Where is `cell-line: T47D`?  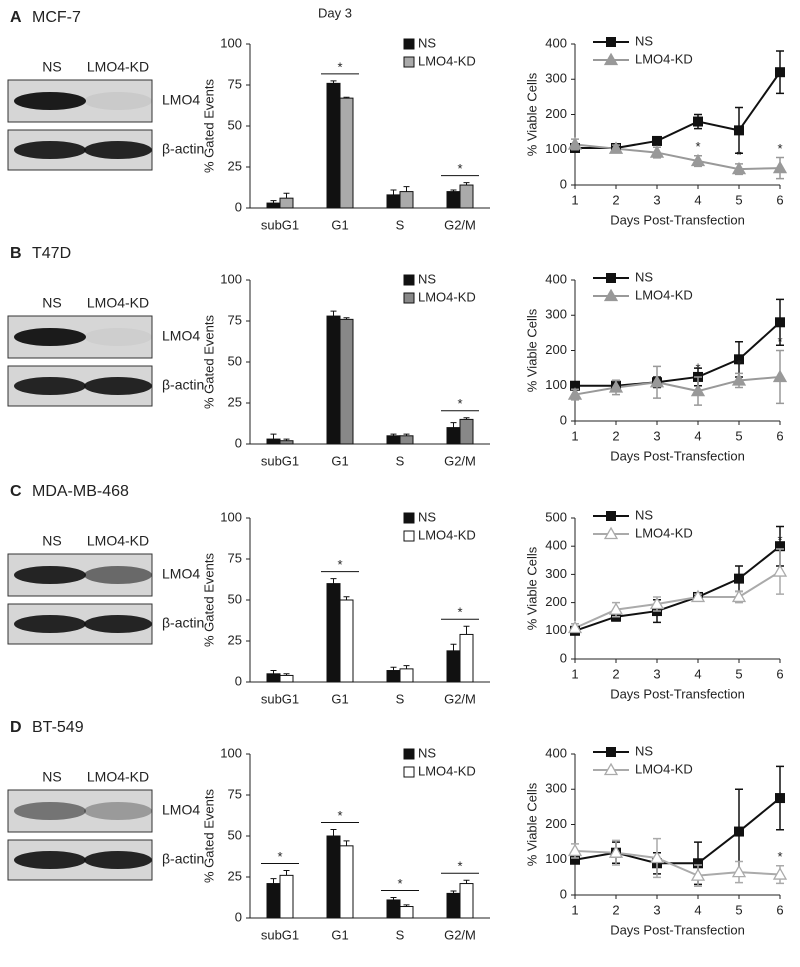
cell-line: T47D is located at coordinates (51, 253).